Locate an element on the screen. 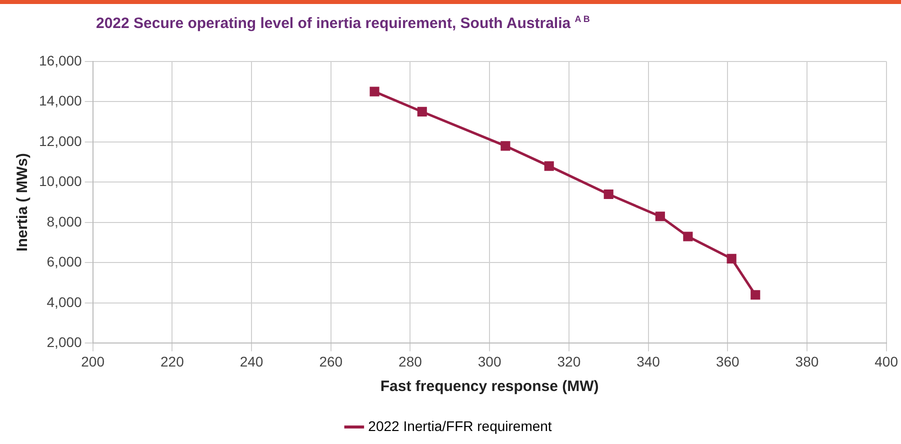  x-tick-label: 280 is located at coordinates (410, 361).